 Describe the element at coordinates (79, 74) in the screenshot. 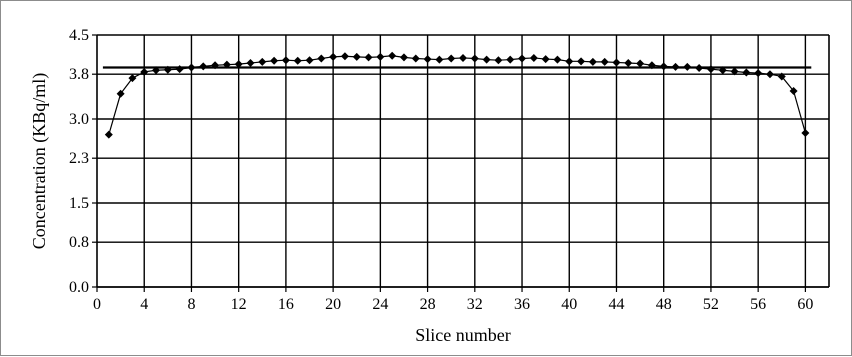

I see `y-tick-label: 3.8` at that location.